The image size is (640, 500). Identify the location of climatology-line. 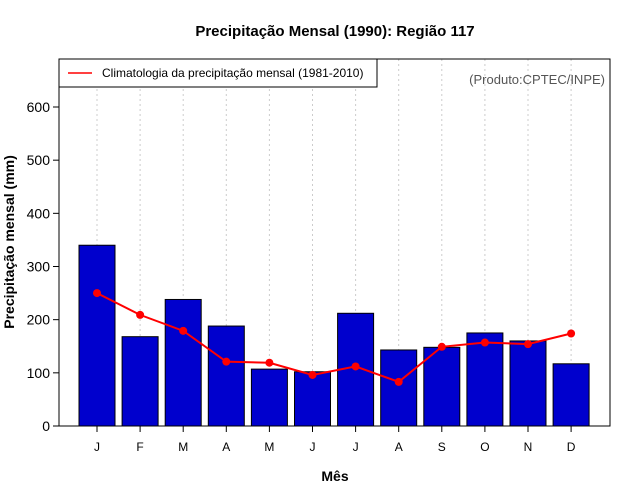
(334, 338).